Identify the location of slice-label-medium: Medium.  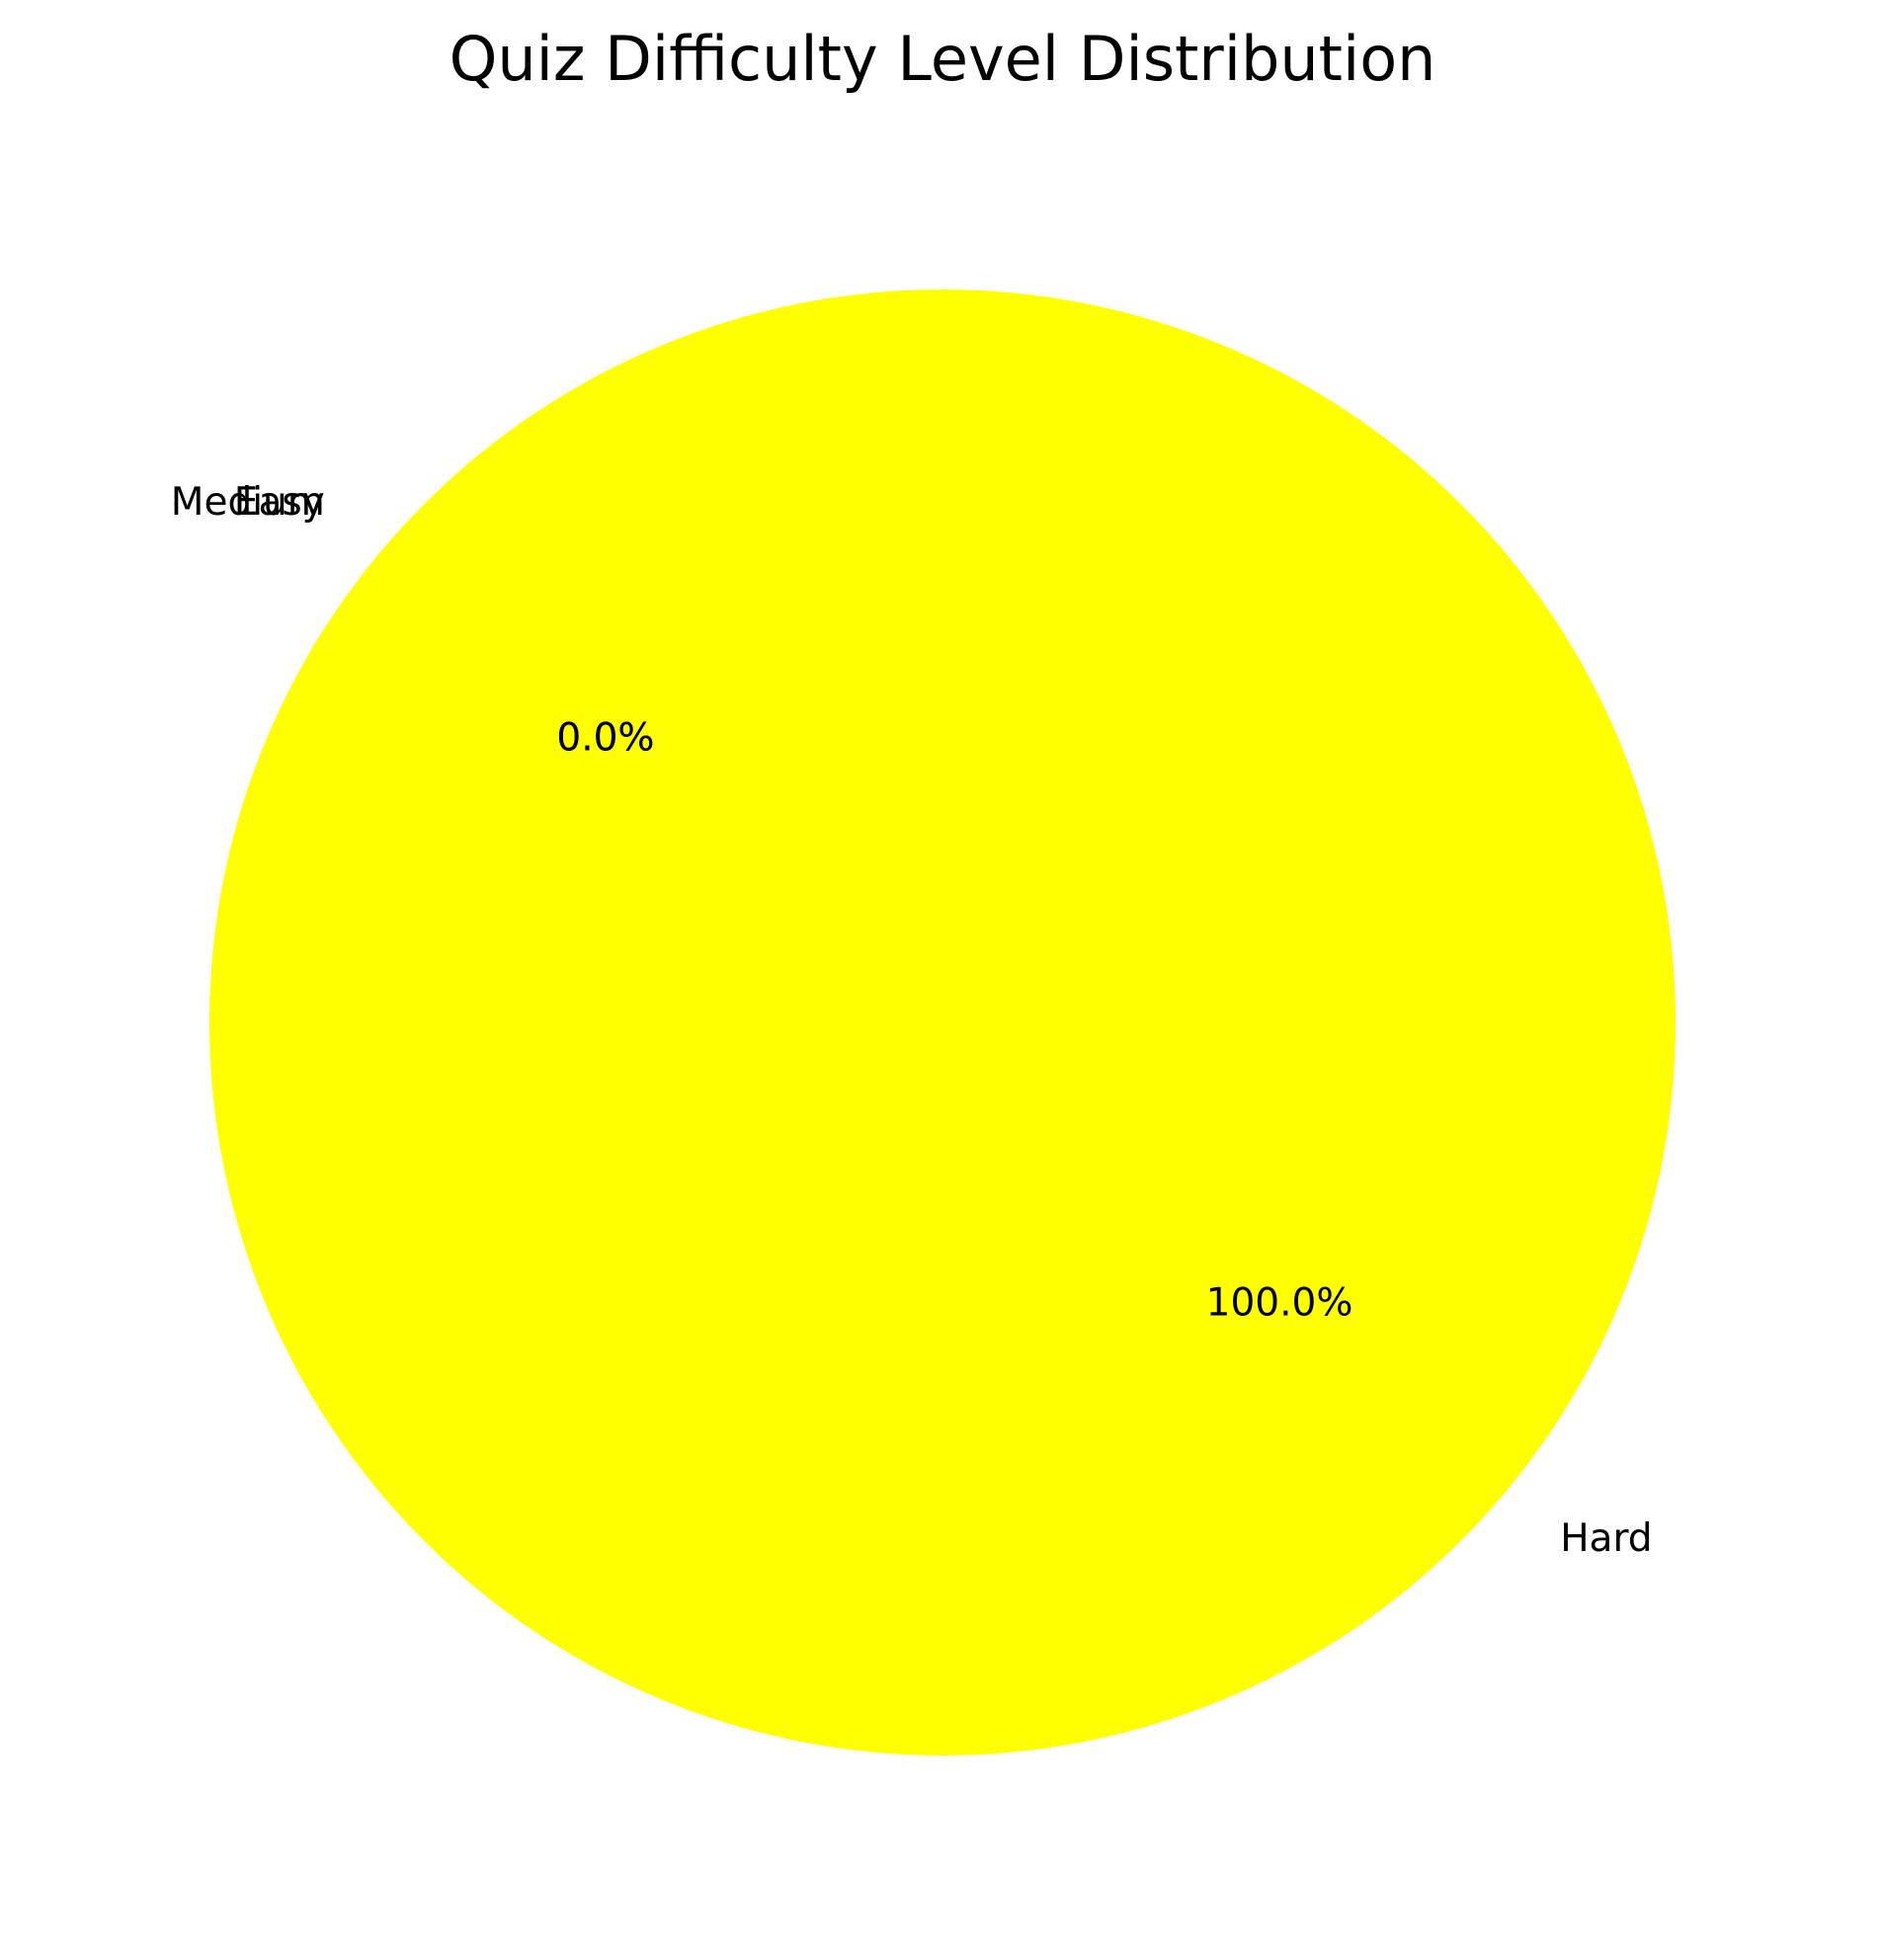
(248, 502).